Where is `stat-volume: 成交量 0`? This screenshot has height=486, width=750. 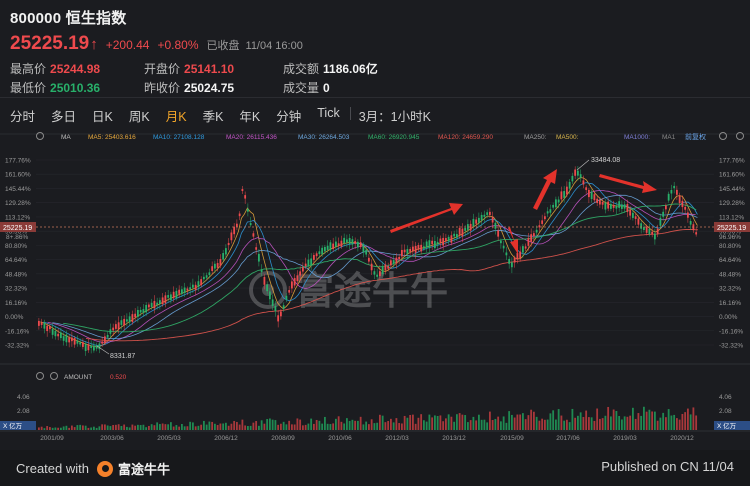
stat-volume: 成交量 0 is located at coordinates (306, 88).